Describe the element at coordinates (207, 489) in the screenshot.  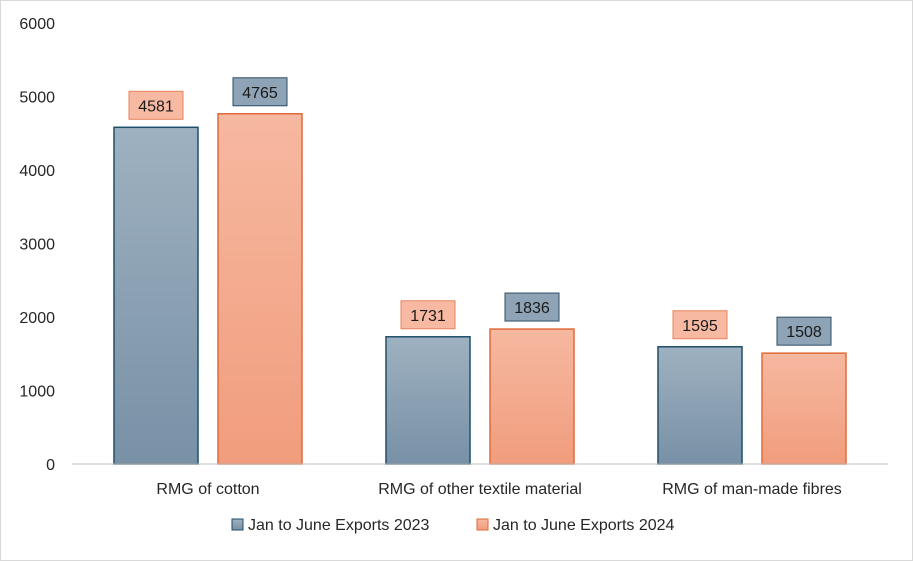
I see `x-tick-label: RMG of cotton` at that location.